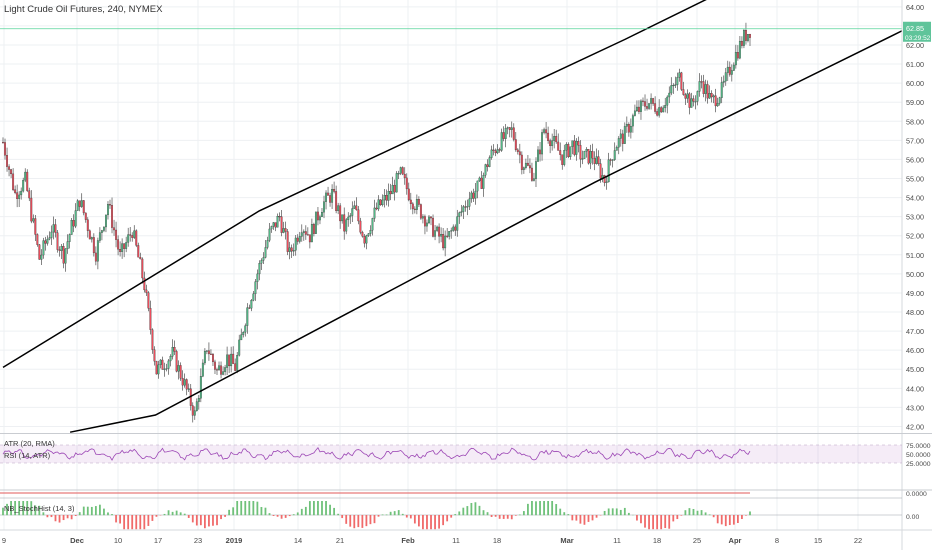 The height and width of the screenshot is (550, 932). What do you see at coordinates (915, 255) in the screenshot?
I see `y-tick-label: 51.00` at bounding box center [915, 255].